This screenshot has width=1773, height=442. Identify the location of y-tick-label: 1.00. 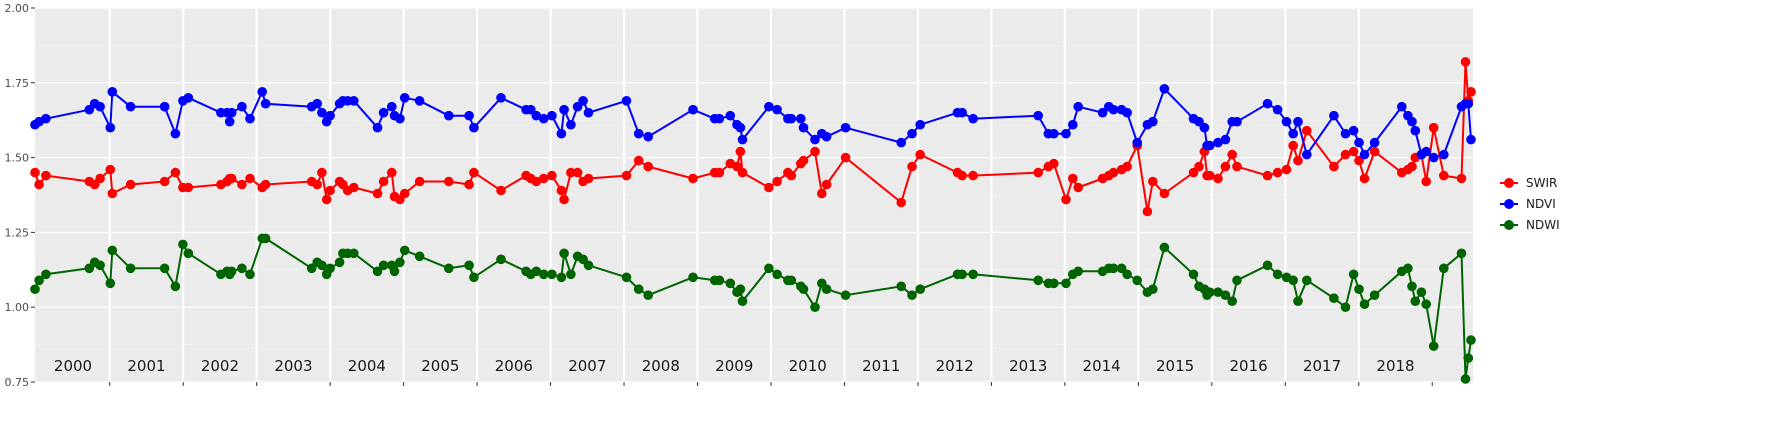
(17, 307).